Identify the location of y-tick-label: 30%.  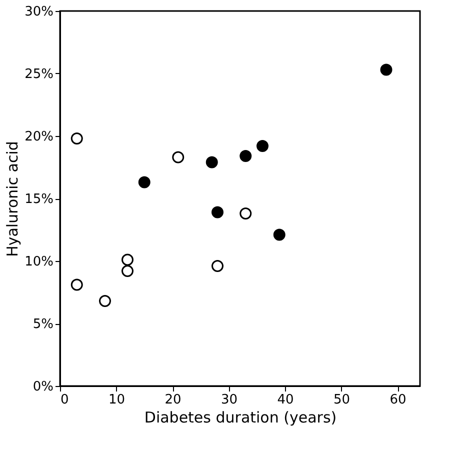
(39, 12).